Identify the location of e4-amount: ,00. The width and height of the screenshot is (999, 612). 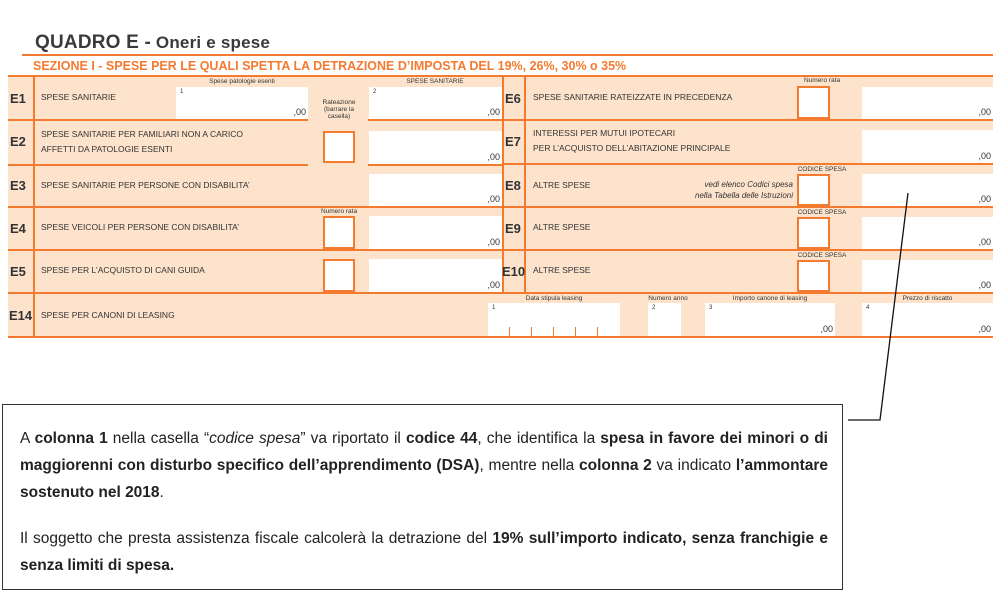
(435, 232).